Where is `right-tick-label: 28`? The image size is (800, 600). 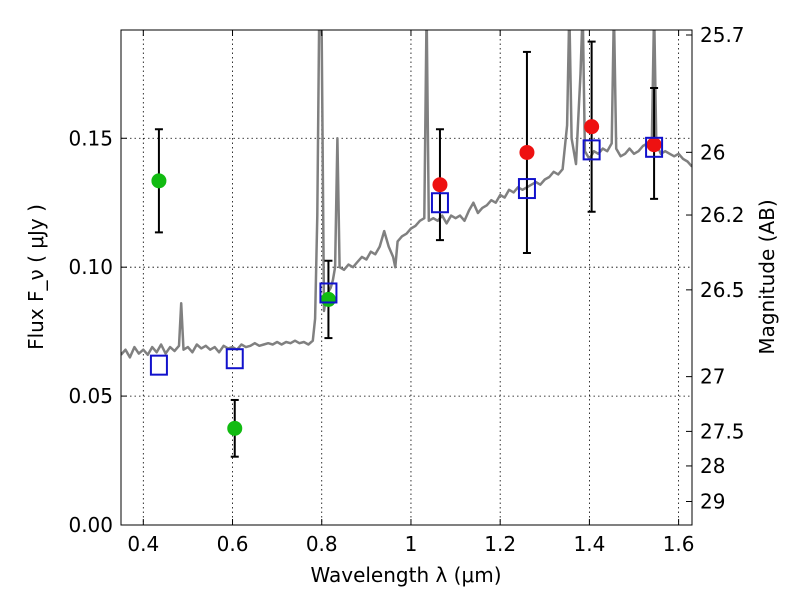 right-tick-label: 28 is located at coordinates (712, 466).